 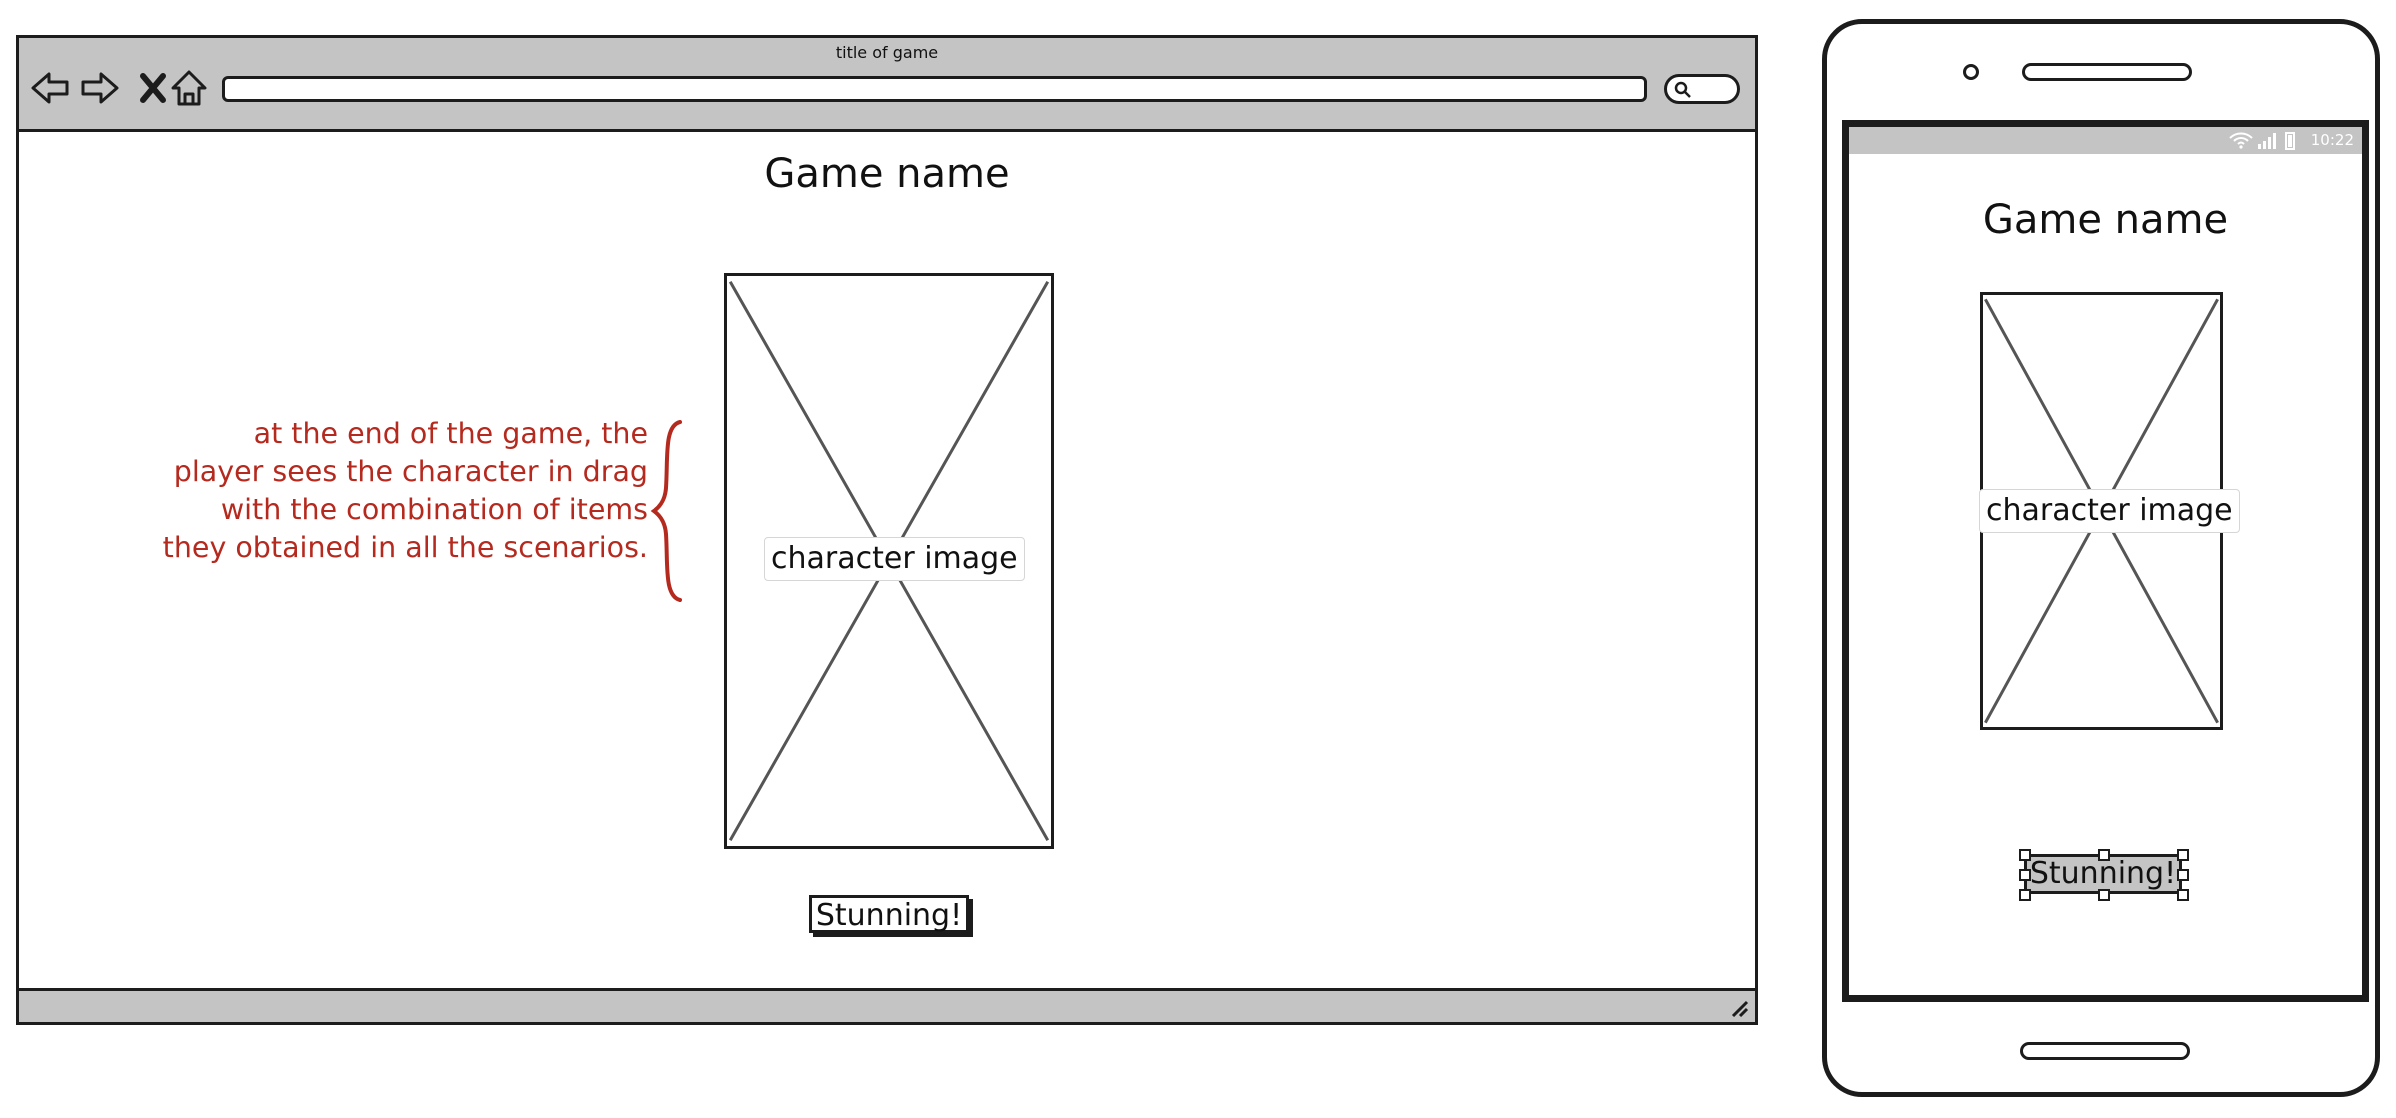 I want to click on browser-toolbar: title of game, so click(x=887, y=85).